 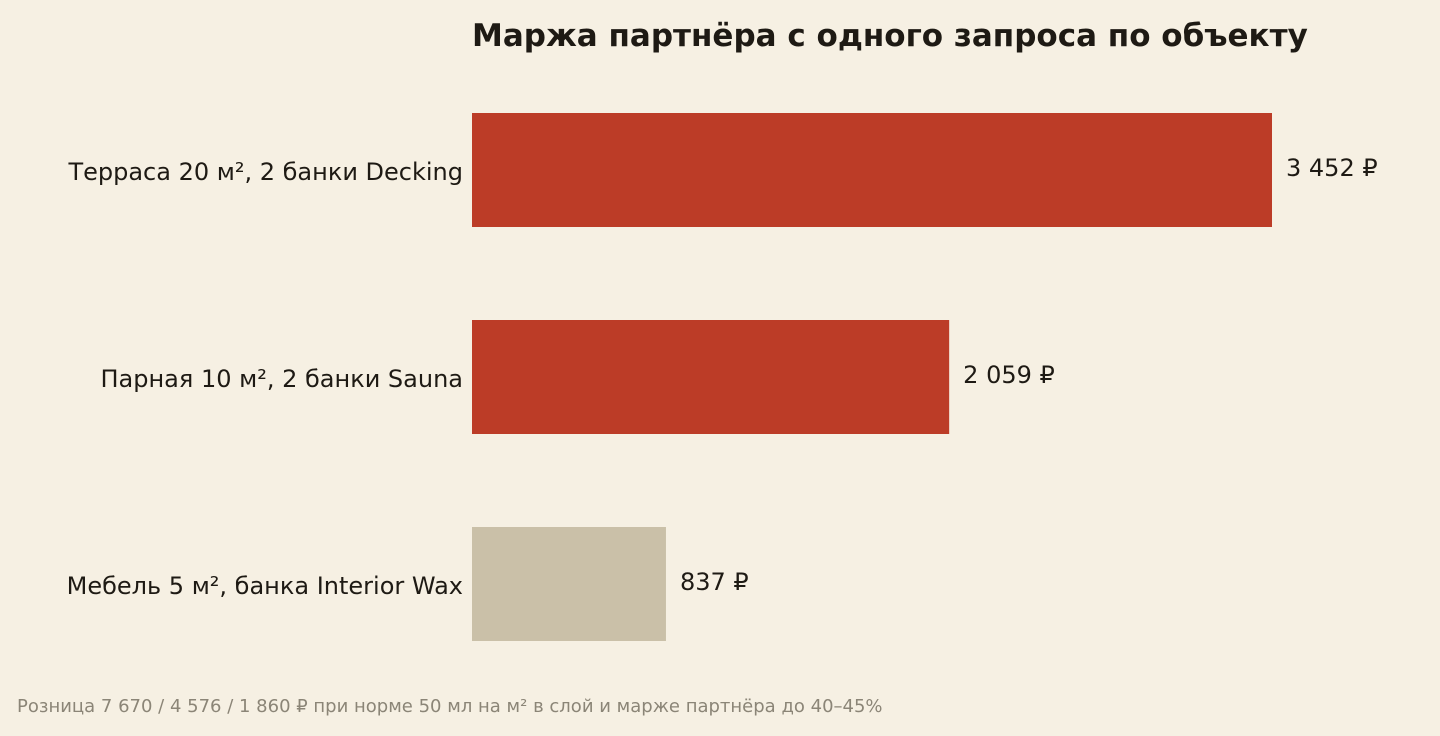 What do you see at coordinates (714, 582) in the screenshot?
I see `value-label-2: 837 ₽` at bounding box center [714, 582].